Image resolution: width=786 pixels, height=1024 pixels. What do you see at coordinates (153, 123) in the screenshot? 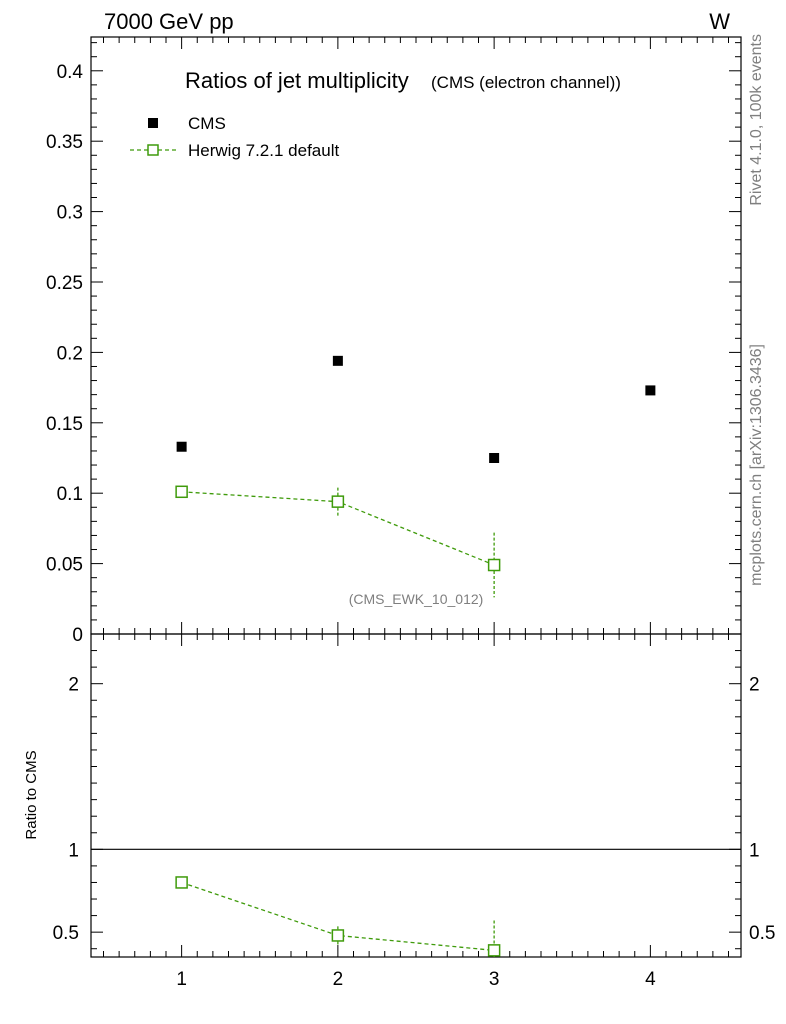
I see `legend-cms-marker` at bounding box center [153, 123].